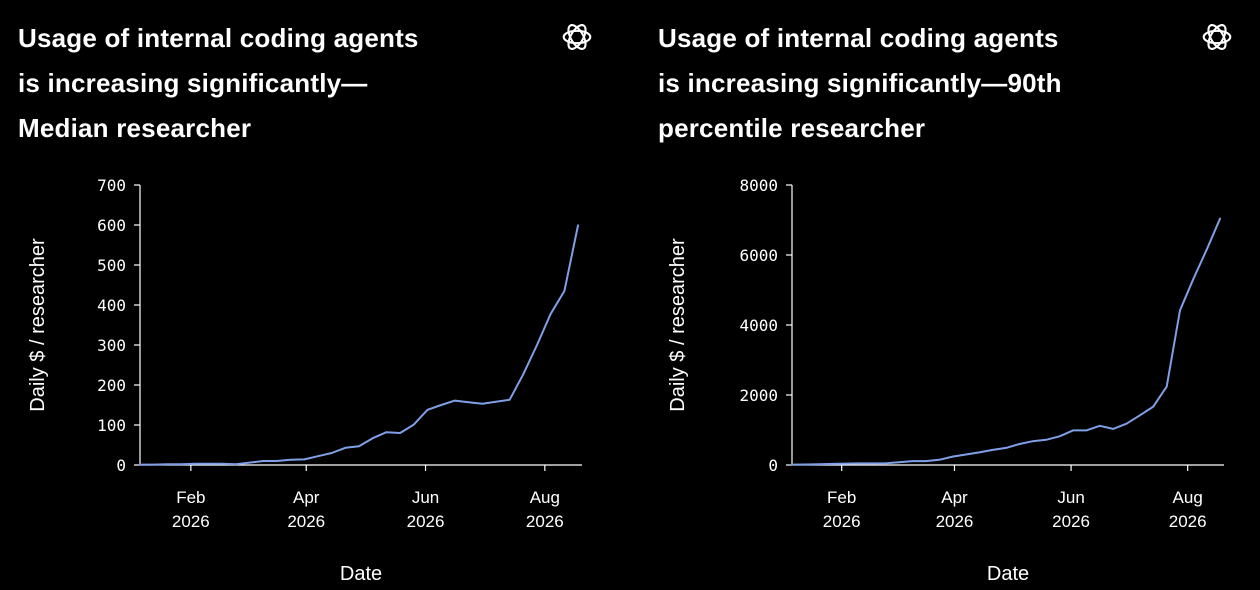 This screenshot has height=590, width=1260. I want to click on y-tick-label: 400, so click(111, 305).